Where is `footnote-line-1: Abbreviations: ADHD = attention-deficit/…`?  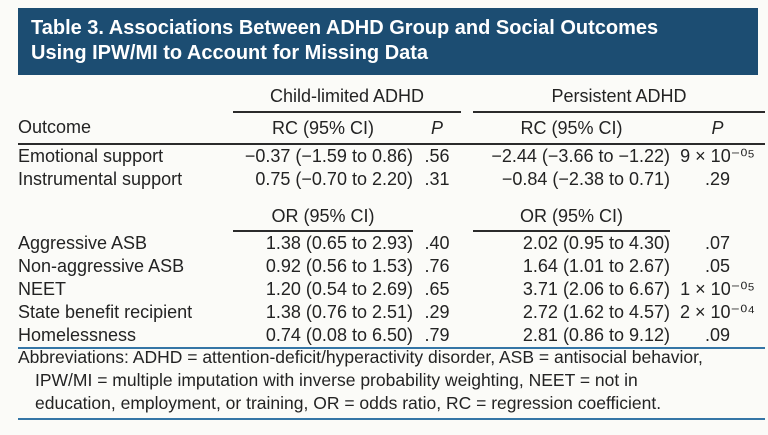
footnote-line-1: Abbreviations: ADHD = attention-deficit/… is located at coordinates (360, 357).